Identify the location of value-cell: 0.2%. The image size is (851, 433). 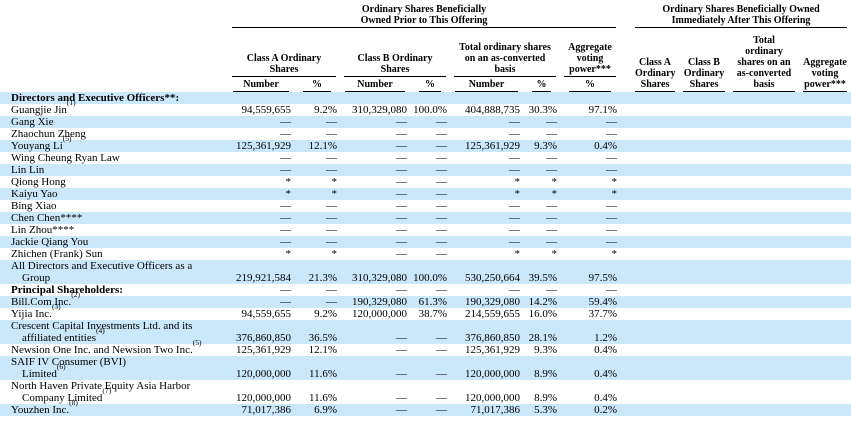
(605, 410).